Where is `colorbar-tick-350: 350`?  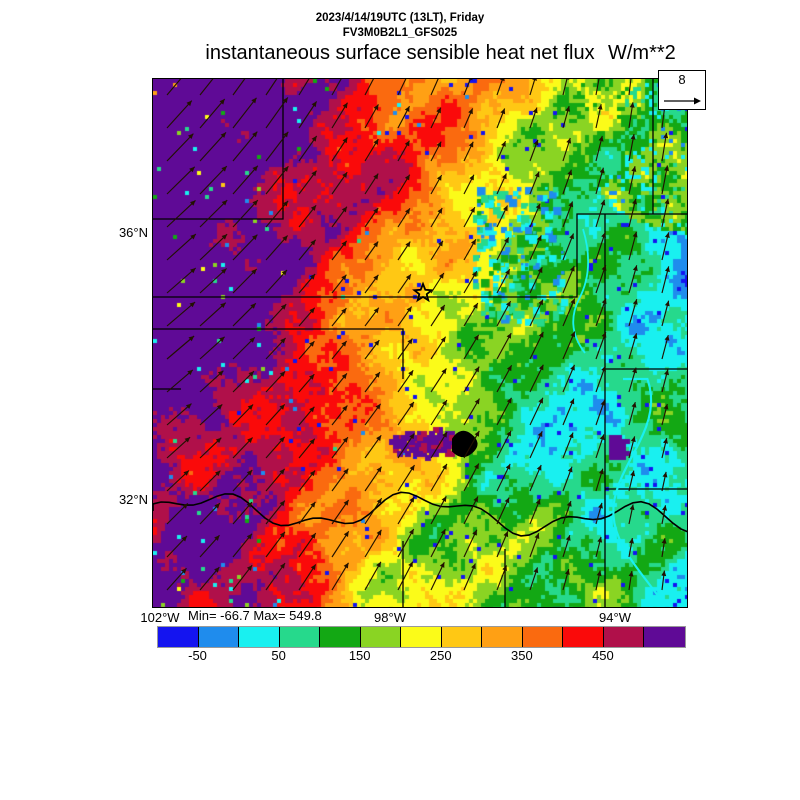
colorbar-tick-350: 350 is located at coordinates (521, 655).